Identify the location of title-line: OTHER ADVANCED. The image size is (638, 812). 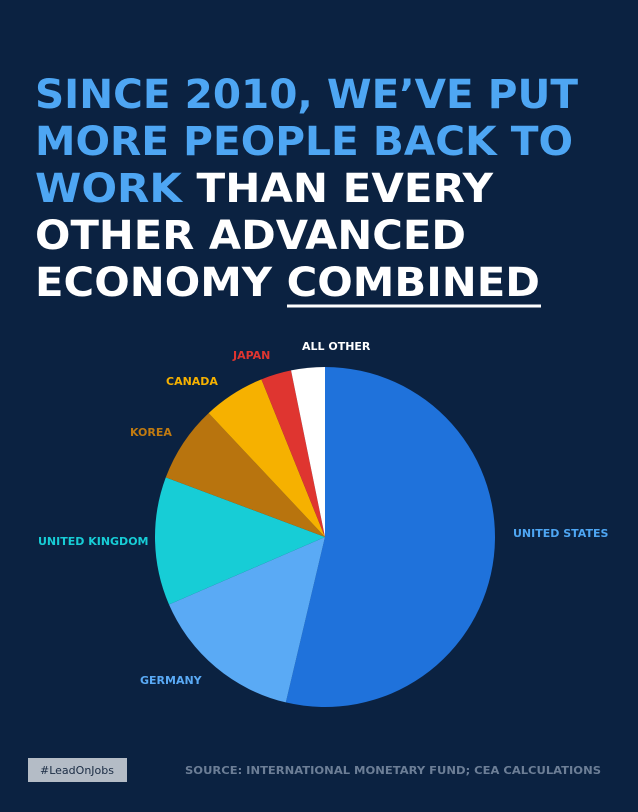
(250, 236).